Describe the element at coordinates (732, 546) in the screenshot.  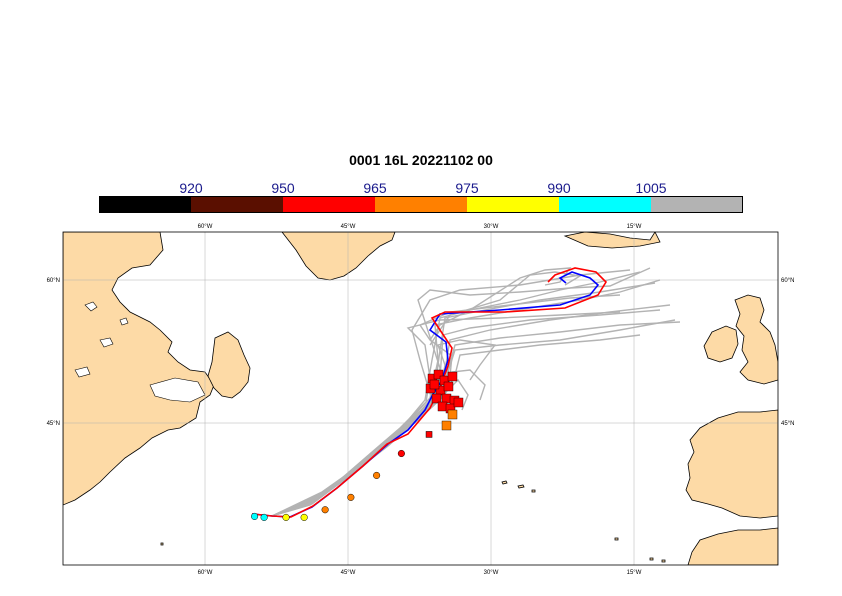
I see `north-africa-land` at that location.